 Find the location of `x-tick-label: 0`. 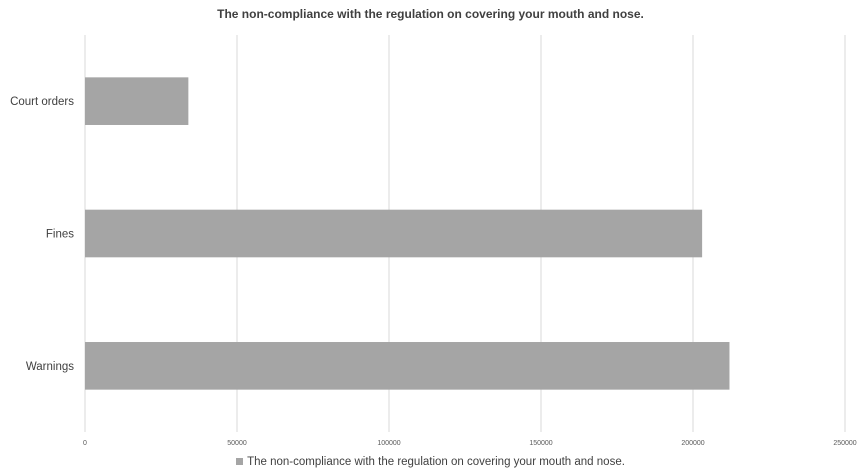

x-tick-label: 0 is located at coordinates (85, 443).